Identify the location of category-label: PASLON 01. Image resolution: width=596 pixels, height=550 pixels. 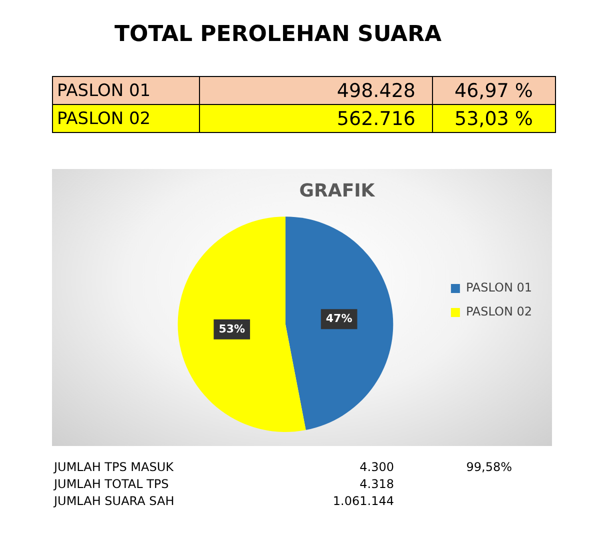
(104, 90).